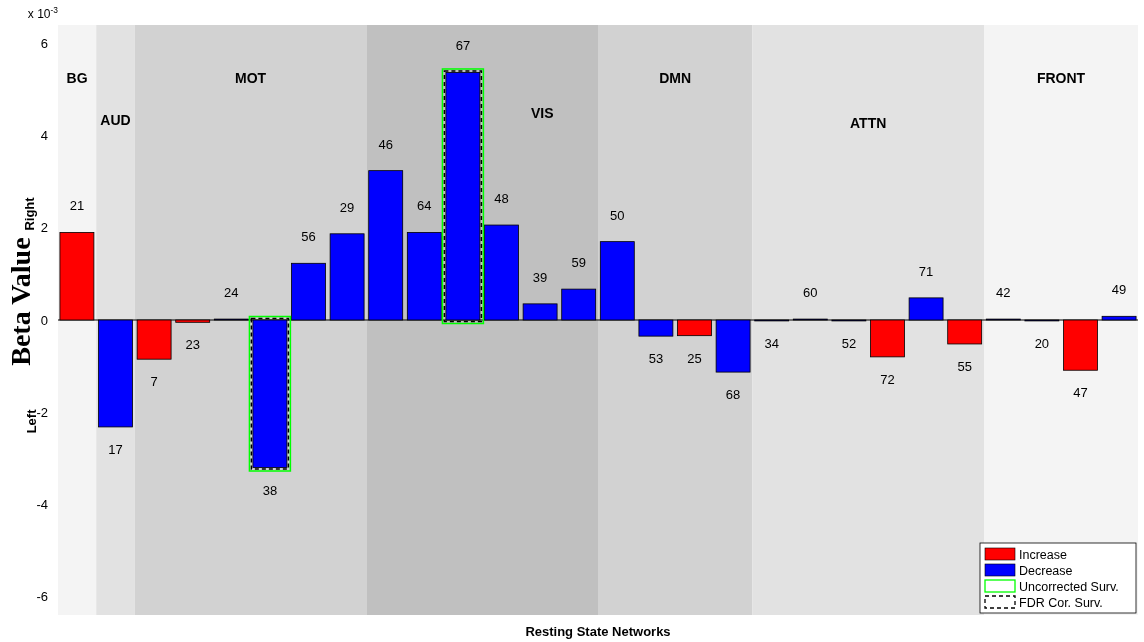 The image size is (1144, 642). What do you see at coordinates (598, 631) in the screenshot?
I see `x-axis-title: Resting State Networks` at bounding box center [598, 631].